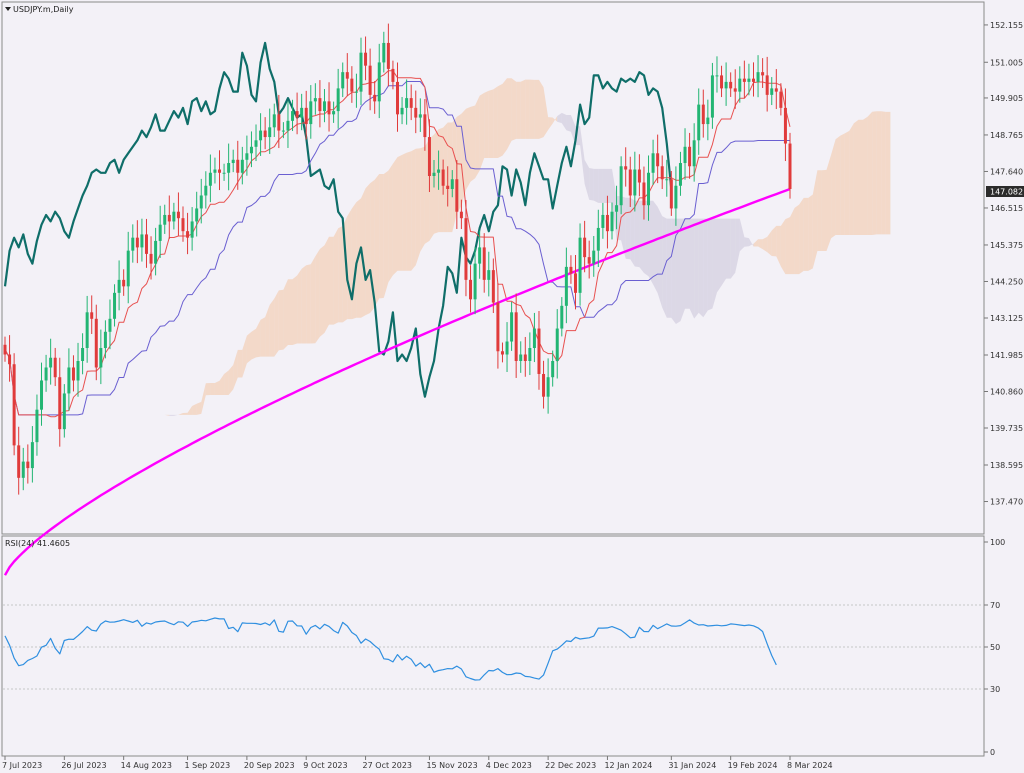 The width and height of the screenshot is (1024, 773). What do you see at coordinates (8, 9) in the screenshot?
I see `dropdown-triangle-icon` at bounding box center [8, 9].